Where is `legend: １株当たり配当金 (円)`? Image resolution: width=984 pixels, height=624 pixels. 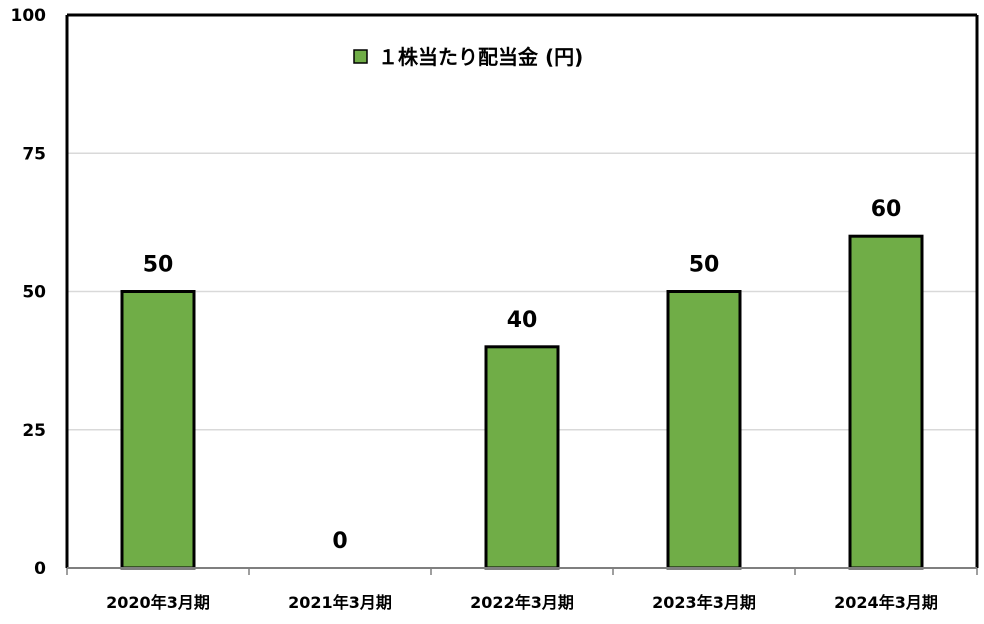 legend: １株当たり配当金 (円) is located at coordinates (468, 57).